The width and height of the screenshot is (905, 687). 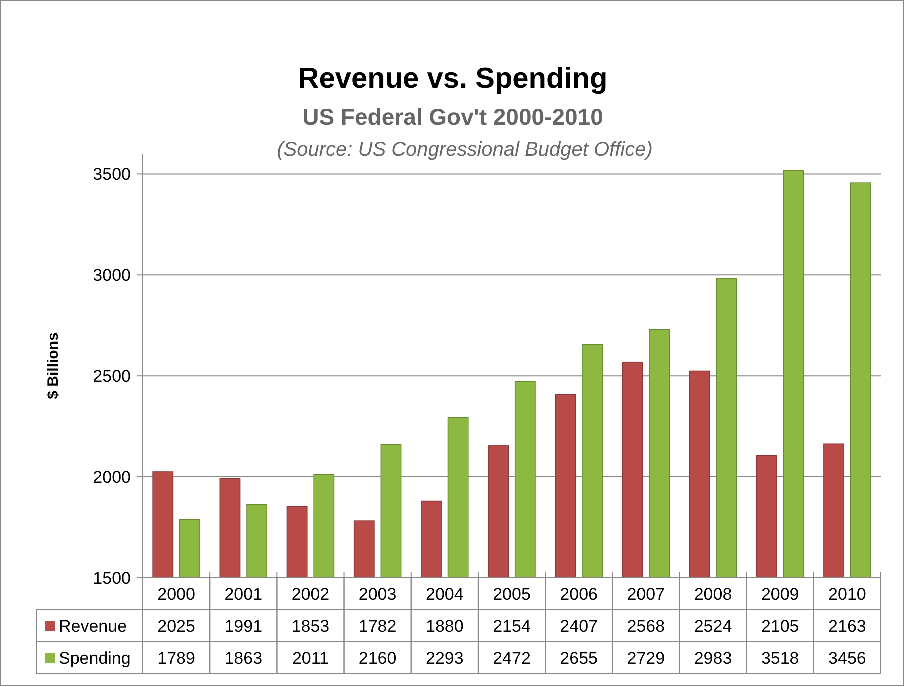 What do you see at coordinates (177, 626) in the screenshot?
I see `data-label: 2025` at bounding box center [177, 626].